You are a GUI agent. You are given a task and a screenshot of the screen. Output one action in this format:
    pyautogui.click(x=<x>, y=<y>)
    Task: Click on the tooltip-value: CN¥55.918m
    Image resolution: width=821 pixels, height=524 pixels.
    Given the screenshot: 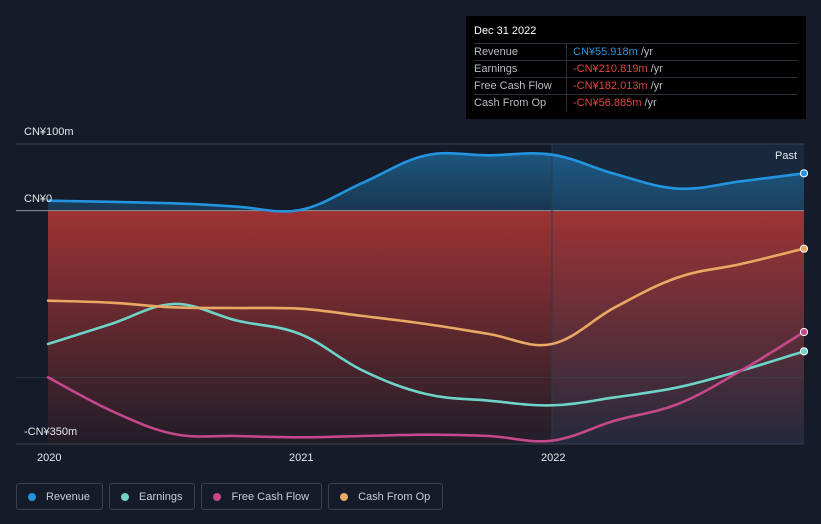 What is the action you would take?
    pyautogui.click(x=605, y=52)
    